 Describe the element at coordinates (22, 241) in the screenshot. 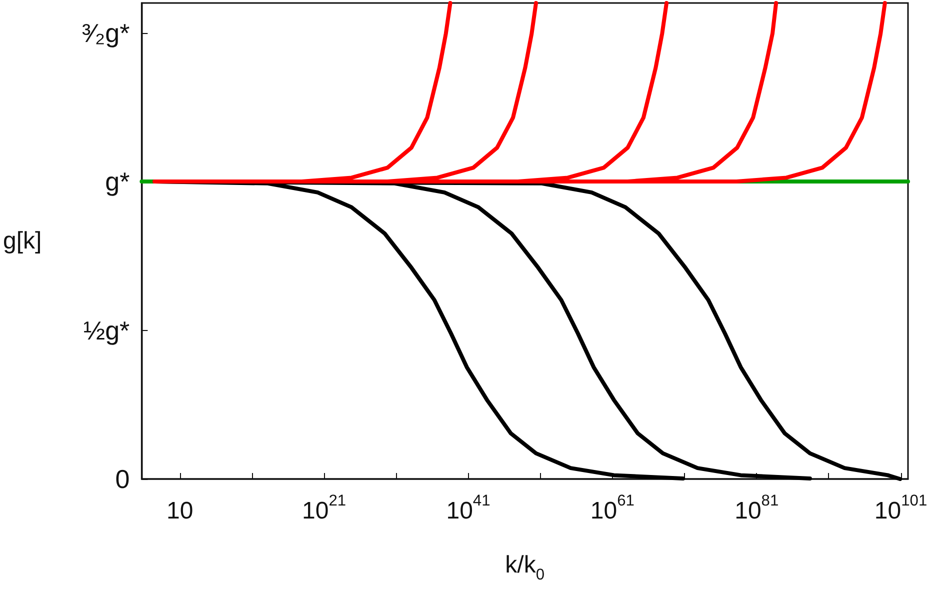

I see `y-axis-title: g[k]` at that location.